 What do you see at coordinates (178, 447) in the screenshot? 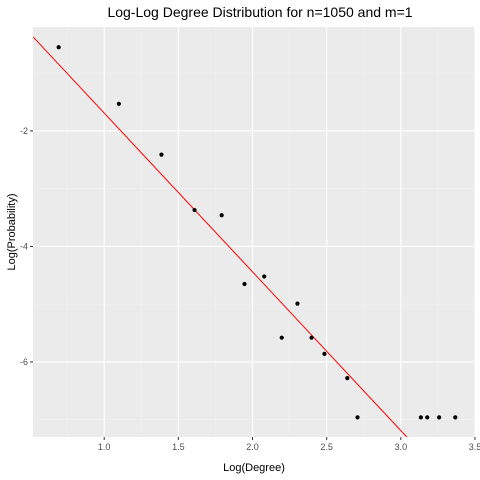
I see `x-tick-label: 1.5` at bounding box center [178, 447].